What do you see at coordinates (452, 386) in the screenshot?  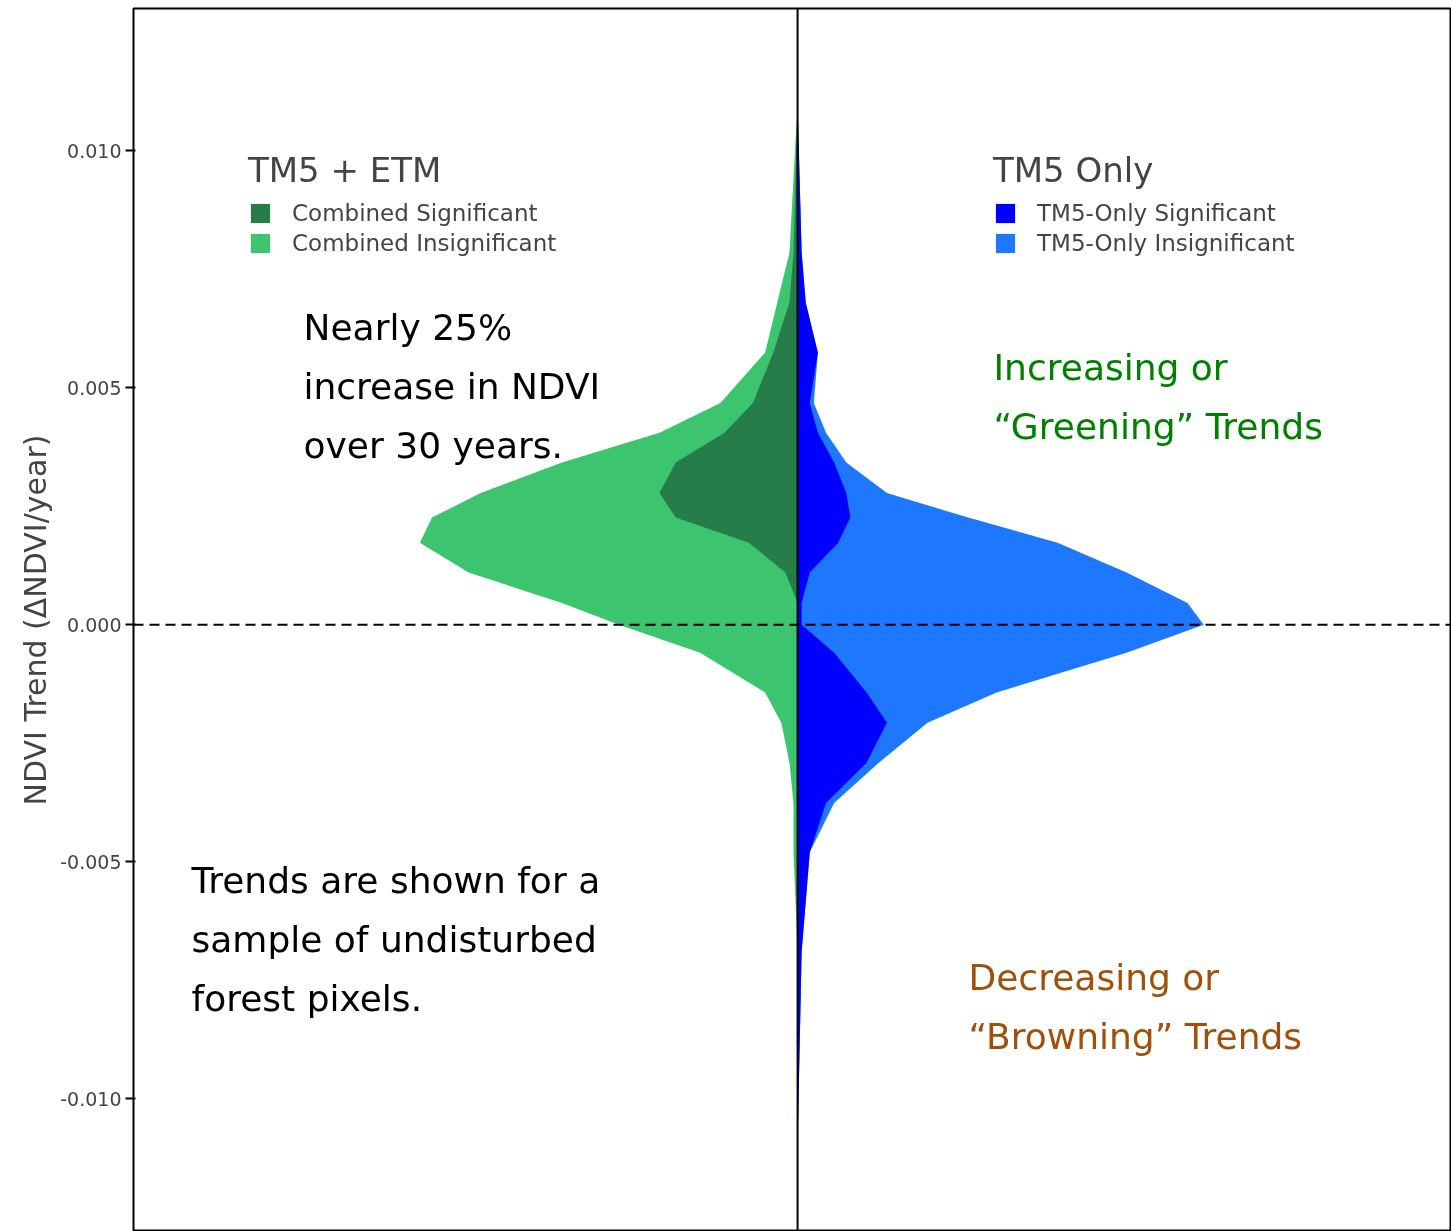 I see `annotation: Nearly 25% increase in NDVI over 30 years.` at bounding box center [452, 386].